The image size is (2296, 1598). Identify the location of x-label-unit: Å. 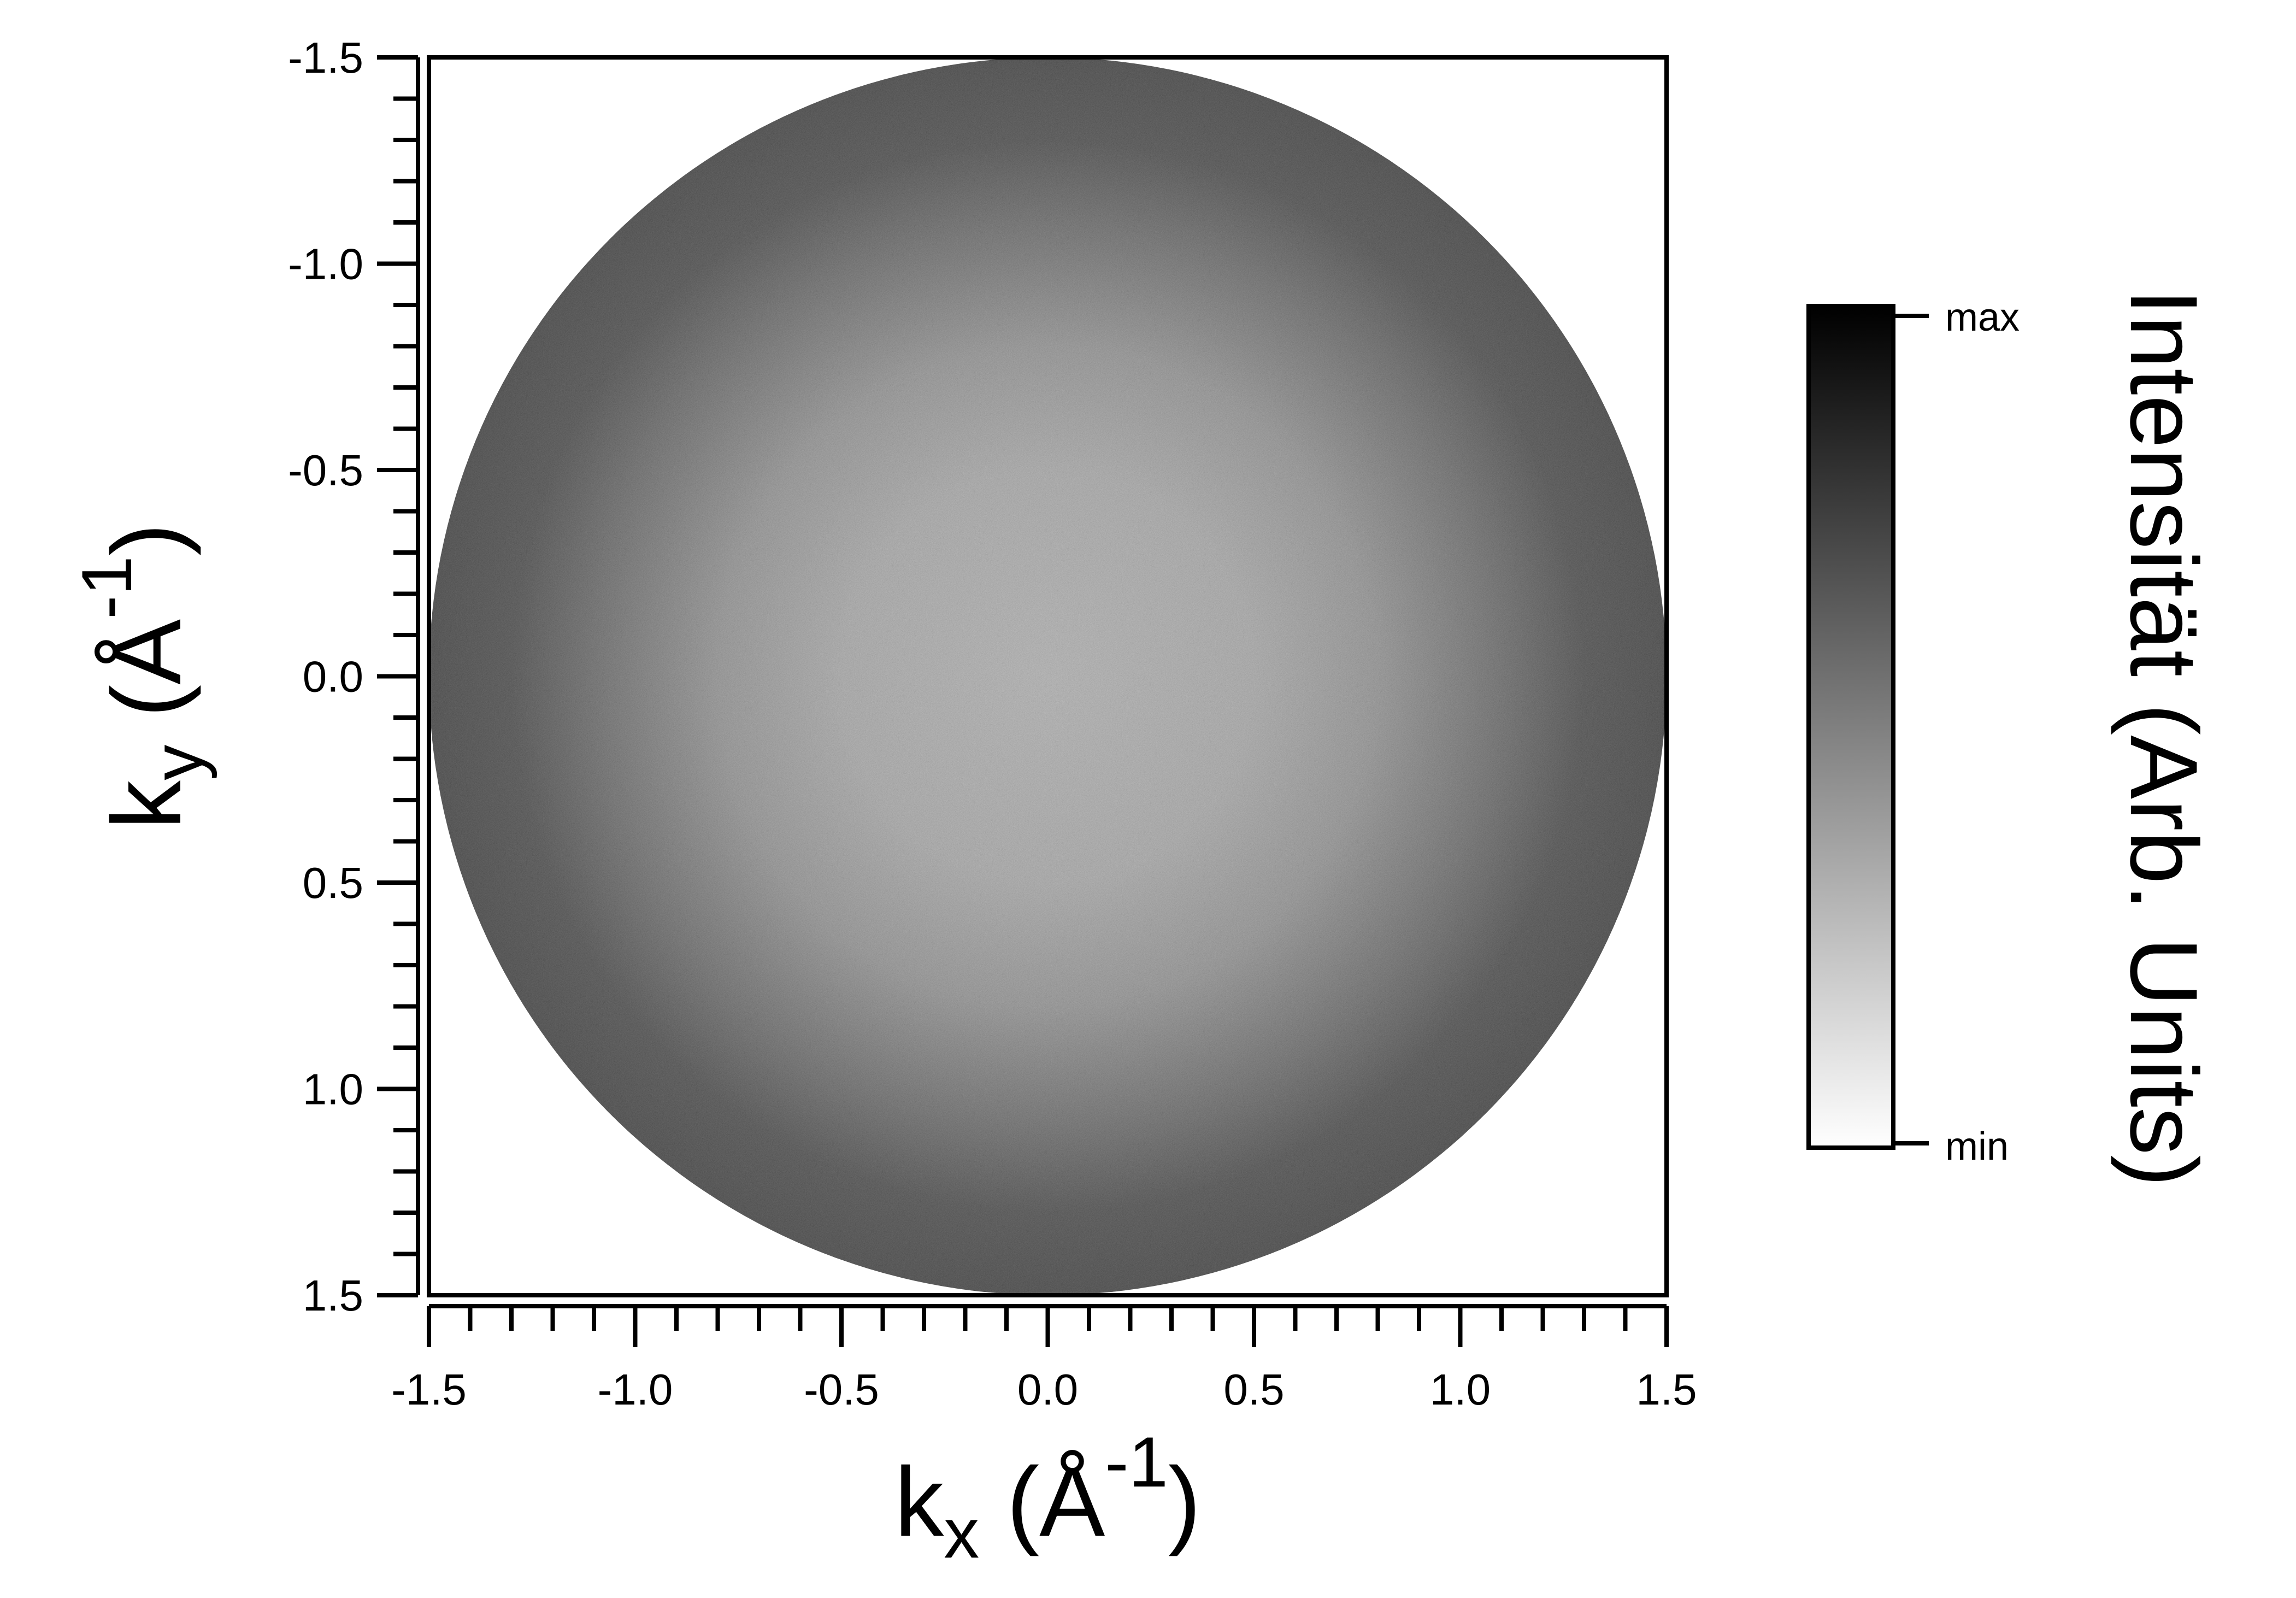
(1072, 1502).